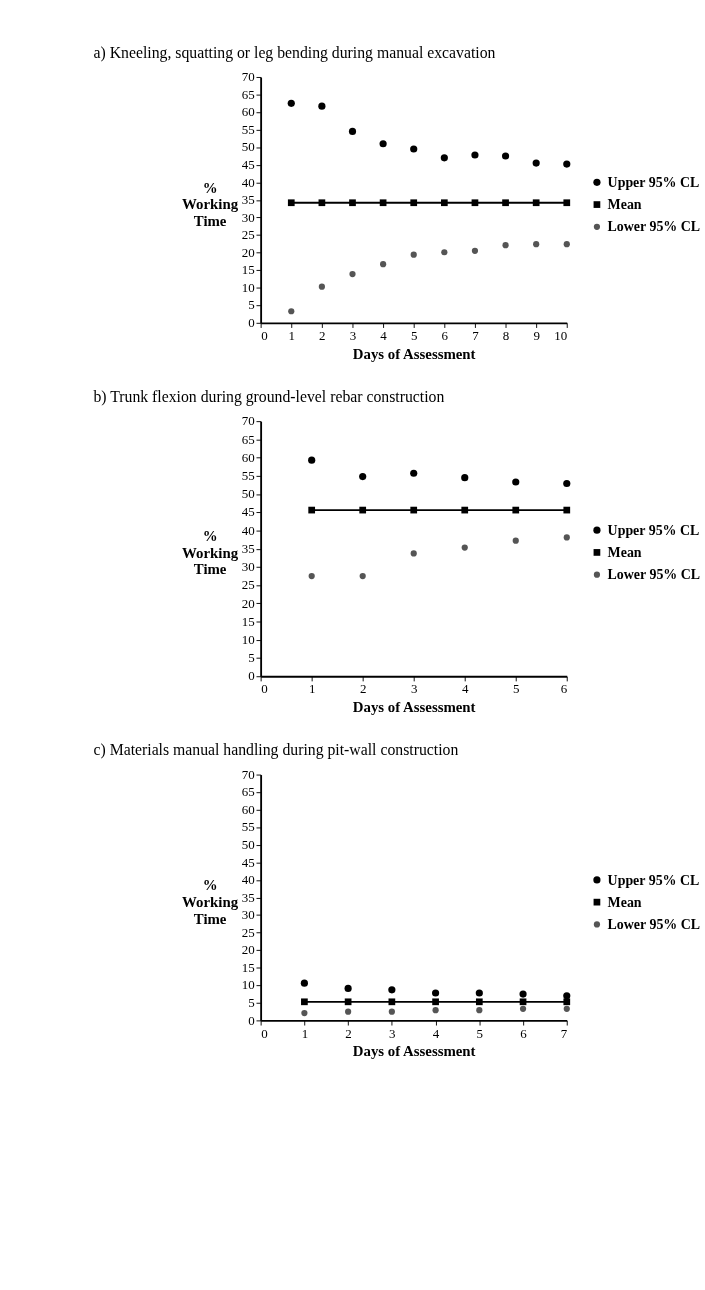  Describe the element at coordinates (536, 335) in the screenshot. I see `x-tick-label: 9` at that location.